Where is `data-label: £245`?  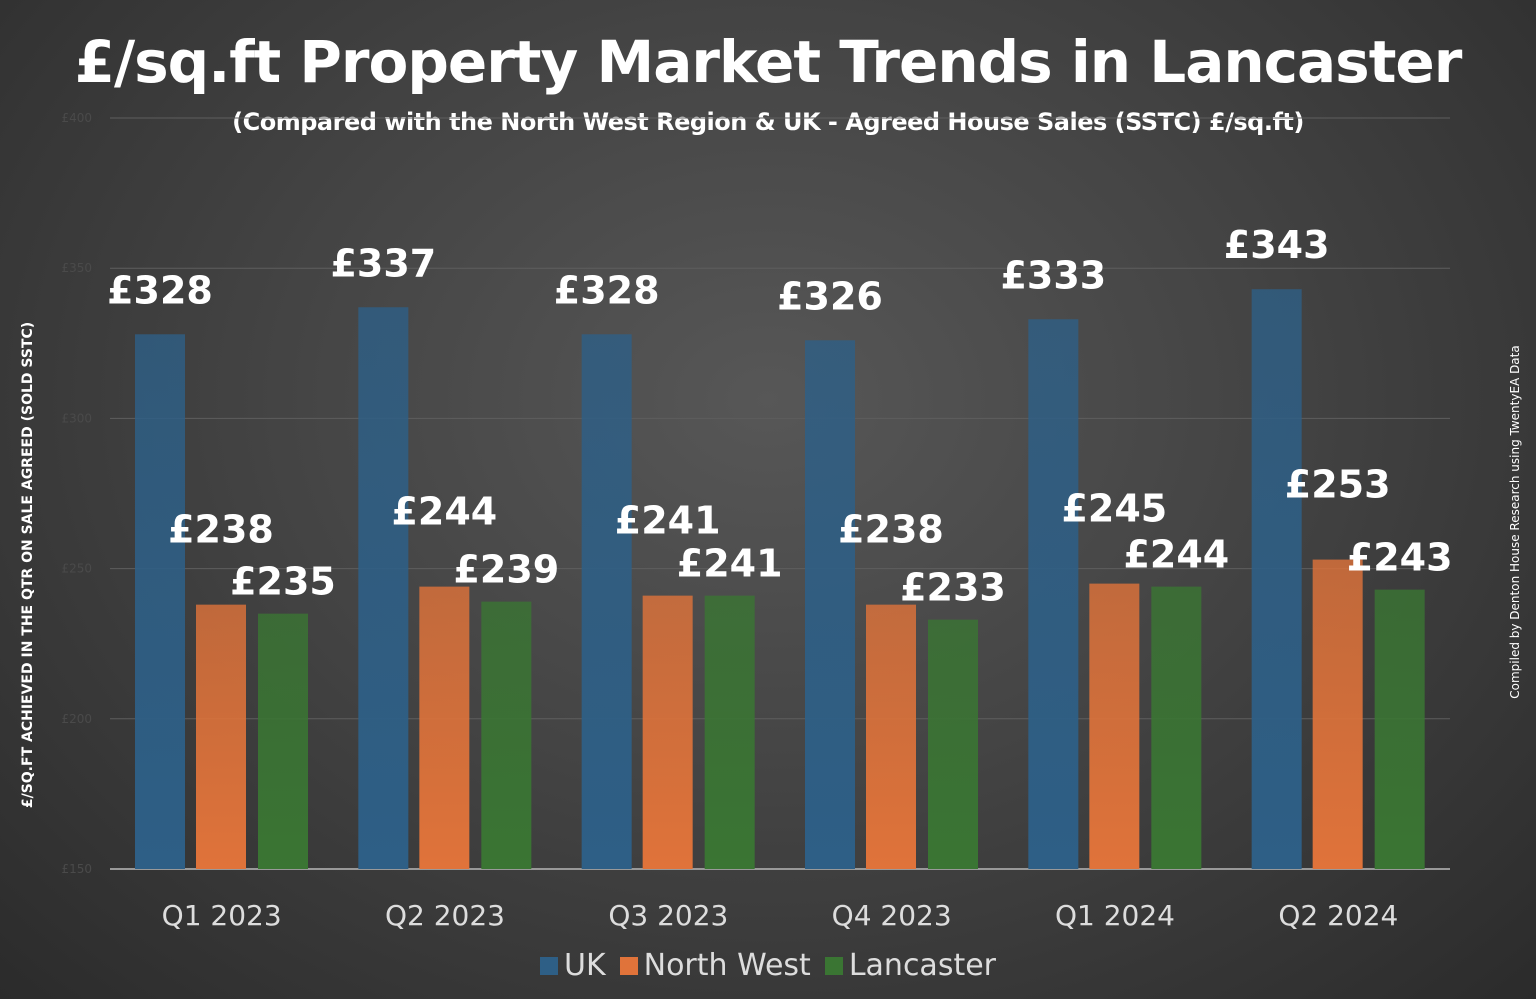 data-label: £245 is located at coordinates (1114, 509).